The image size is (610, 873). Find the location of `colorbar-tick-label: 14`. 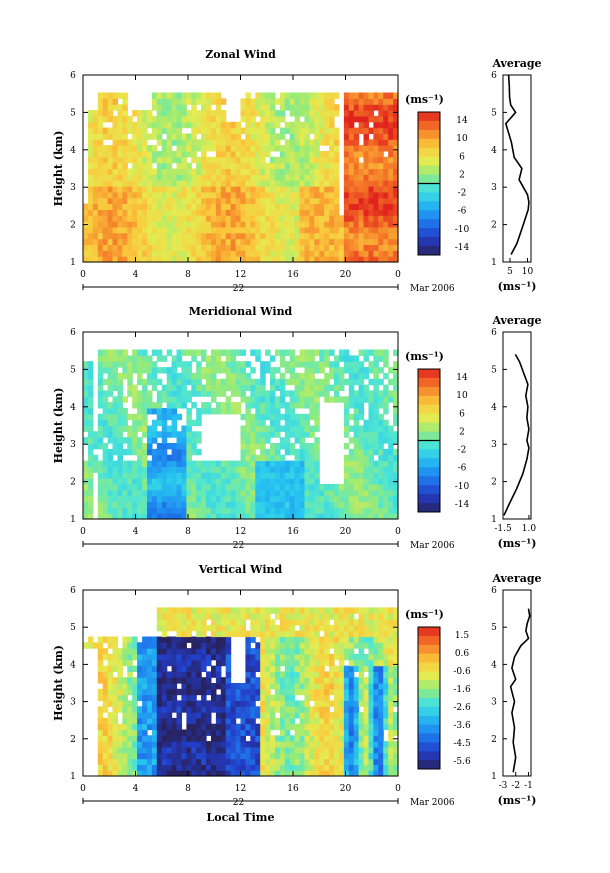

colorbar-tick-label: 14 is located at coordinates (462, 378).